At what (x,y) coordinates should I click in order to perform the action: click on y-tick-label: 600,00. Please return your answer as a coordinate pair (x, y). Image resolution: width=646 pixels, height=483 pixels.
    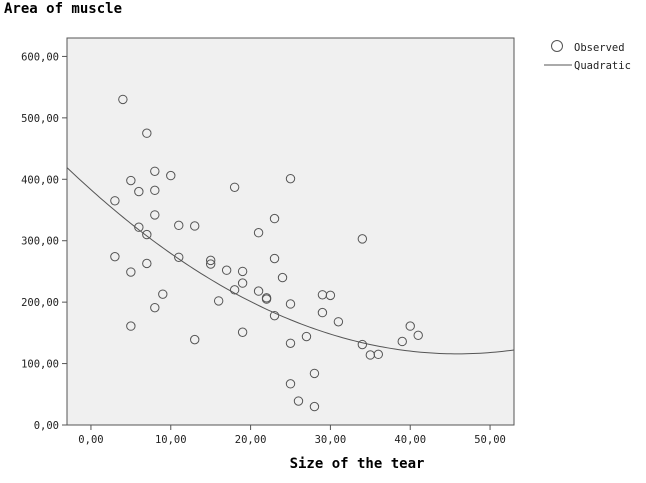
    Looking at the image, I should click on (40, 57).